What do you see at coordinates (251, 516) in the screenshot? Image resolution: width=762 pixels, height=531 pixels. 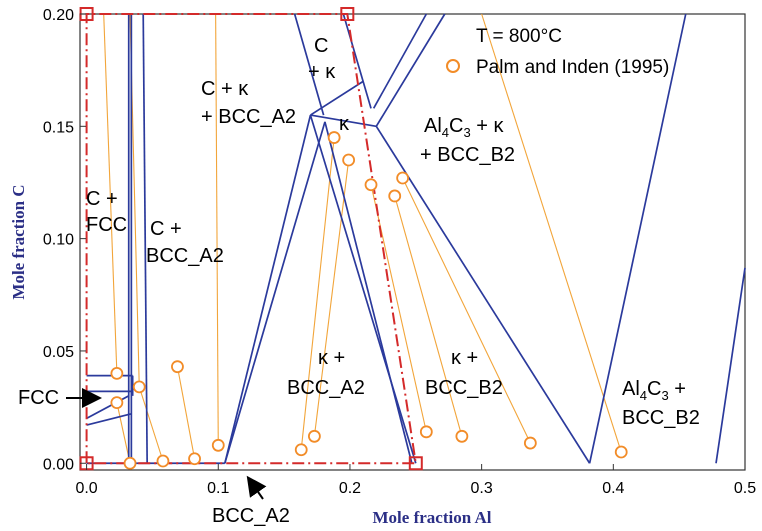 I see `region-label-bcc-a2-arrow: BCC_A2` at bounding box center [251, 516].